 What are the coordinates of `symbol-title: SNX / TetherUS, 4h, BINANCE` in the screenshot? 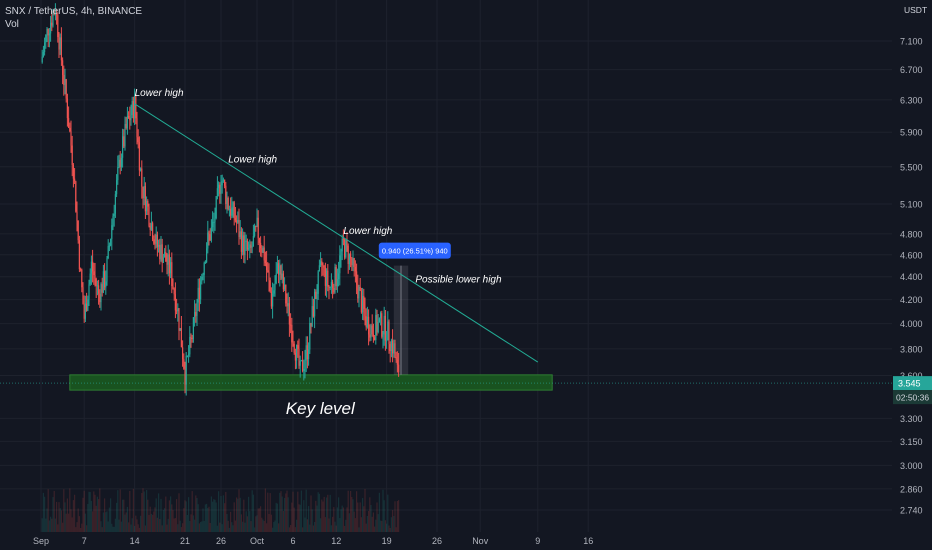 It's located at (74, 11).